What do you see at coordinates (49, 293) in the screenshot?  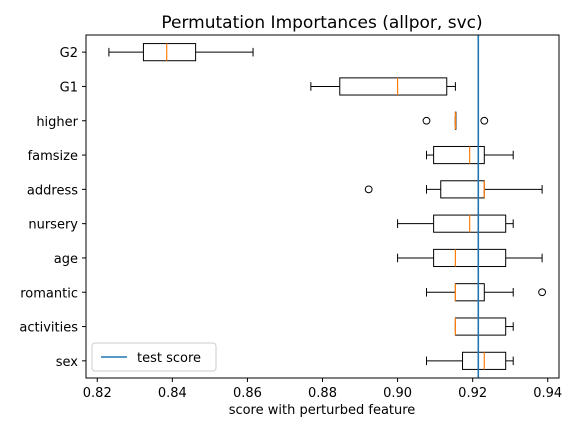 I see `y-tick-label-romantic: romantic` at bounding box center [49, 293].